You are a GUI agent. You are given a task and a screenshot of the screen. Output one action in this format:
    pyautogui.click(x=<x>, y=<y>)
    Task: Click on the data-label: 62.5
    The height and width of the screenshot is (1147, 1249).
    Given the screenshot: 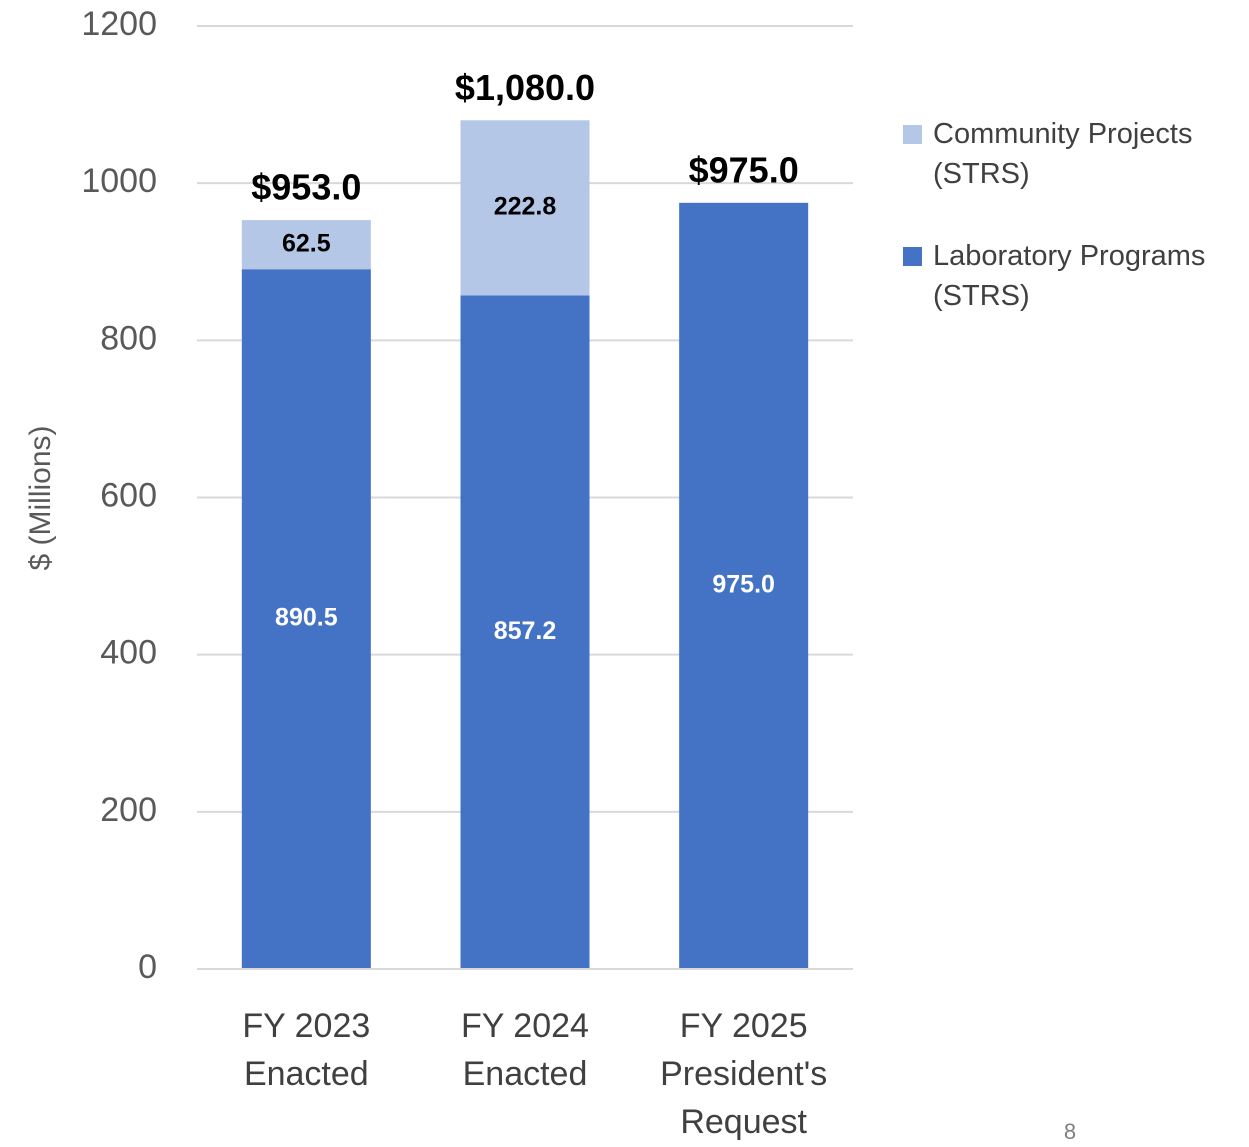 What is the action you would take?
    pyautogui.click(x=306, y=243)
    